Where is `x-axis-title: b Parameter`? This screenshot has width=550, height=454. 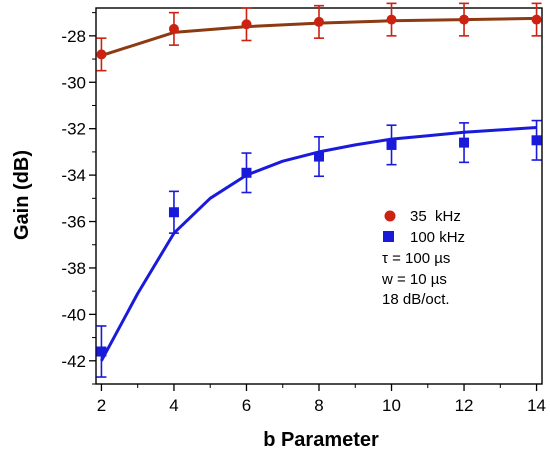
x-axis-title: b Parameter is located at coordinates (321, 440).